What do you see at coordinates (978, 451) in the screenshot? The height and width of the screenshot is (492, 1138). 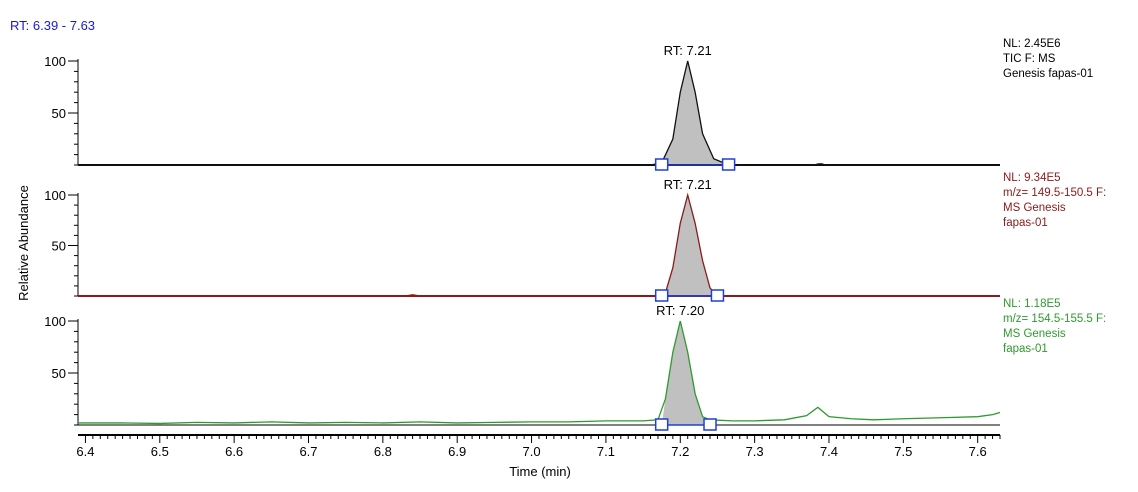 I see `x-tick-label: 7.6` at bounding box center [978, 451].